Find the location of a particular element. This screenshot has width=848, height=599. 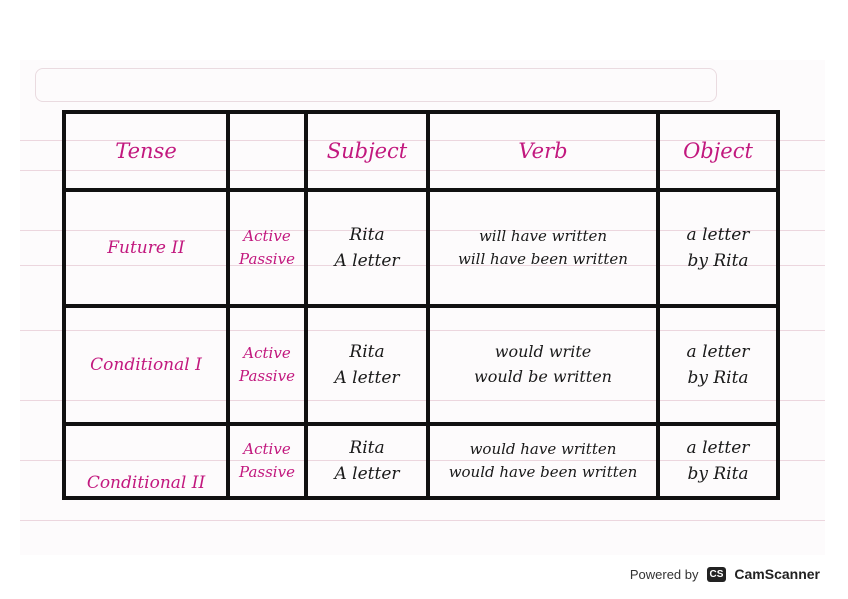

camscanner-watermark: Powered by CS CamScanner is located at coordinates (725, 574).